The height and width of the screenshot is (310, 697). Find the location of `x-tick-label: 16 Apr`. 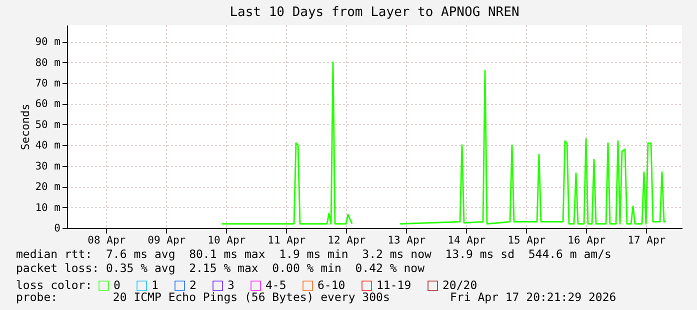

x-tick-label: 16 Apr is located at coordinates (587, 240).